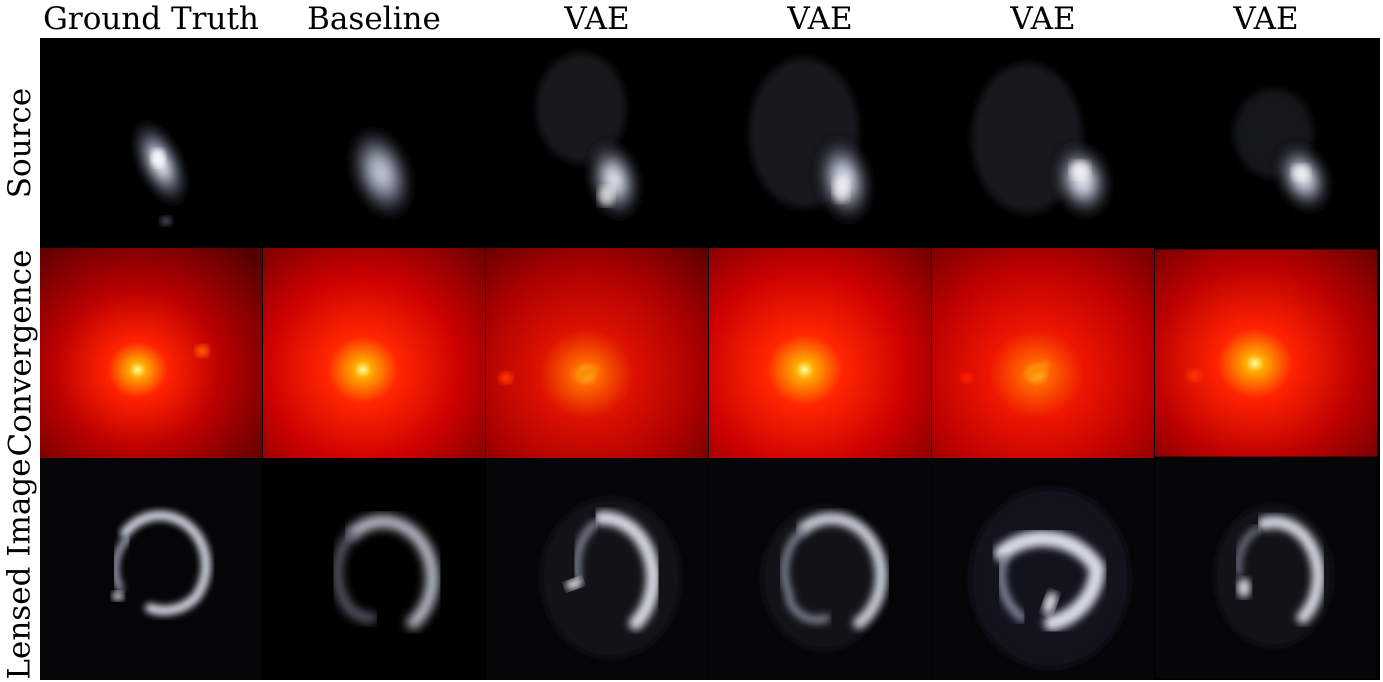 This screenshot has height=682, width=1383. I want to click on row-label-source-text: Source, so click(20, 143).